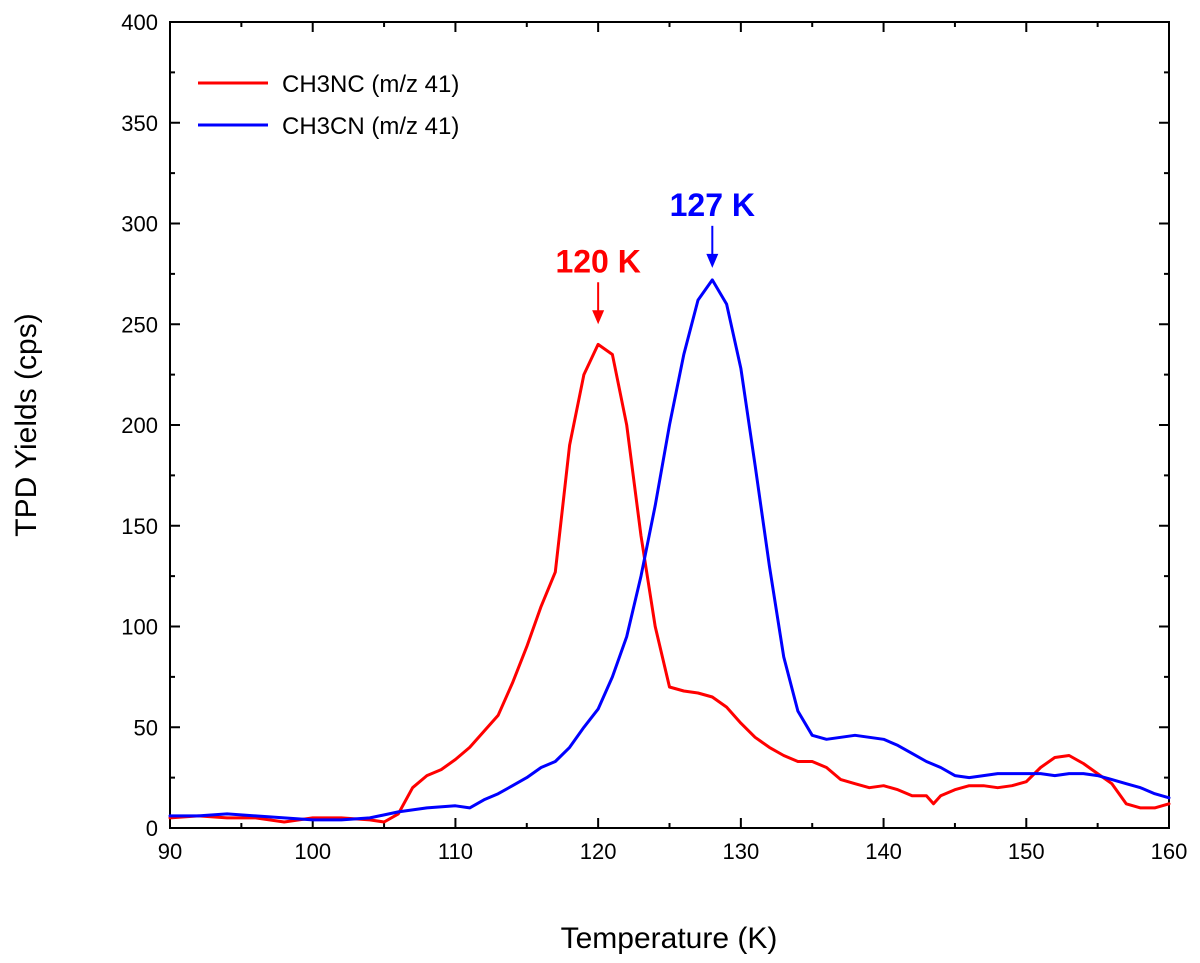 Image resolution: width=1200 pixels, height=963 pixels. What do you see at coordinates (1169, 851) in the screenshot?
I see `x-tick-label: 160` at bounding box center [1169, 851].